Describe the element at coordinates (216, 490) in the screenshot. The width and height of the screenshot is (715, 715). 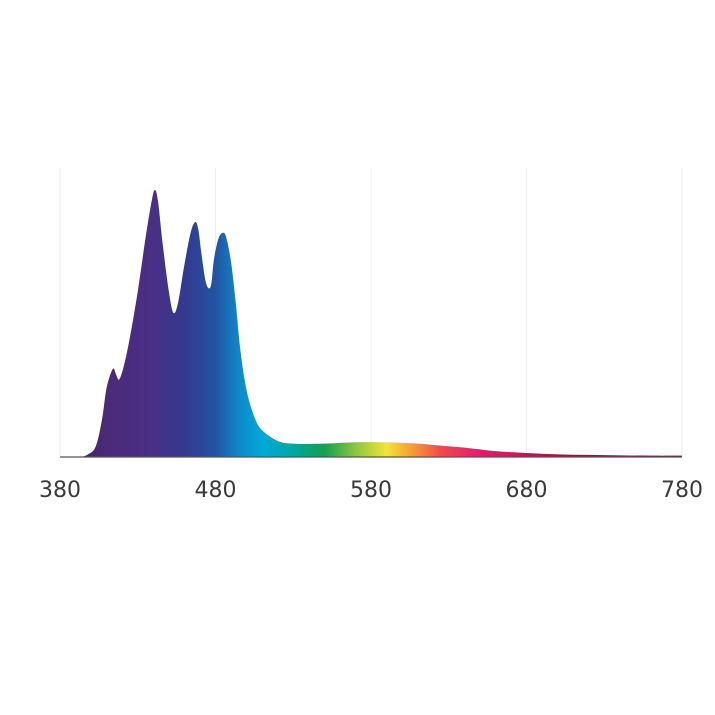
I see `x-tick-label-480: 480` at that location.